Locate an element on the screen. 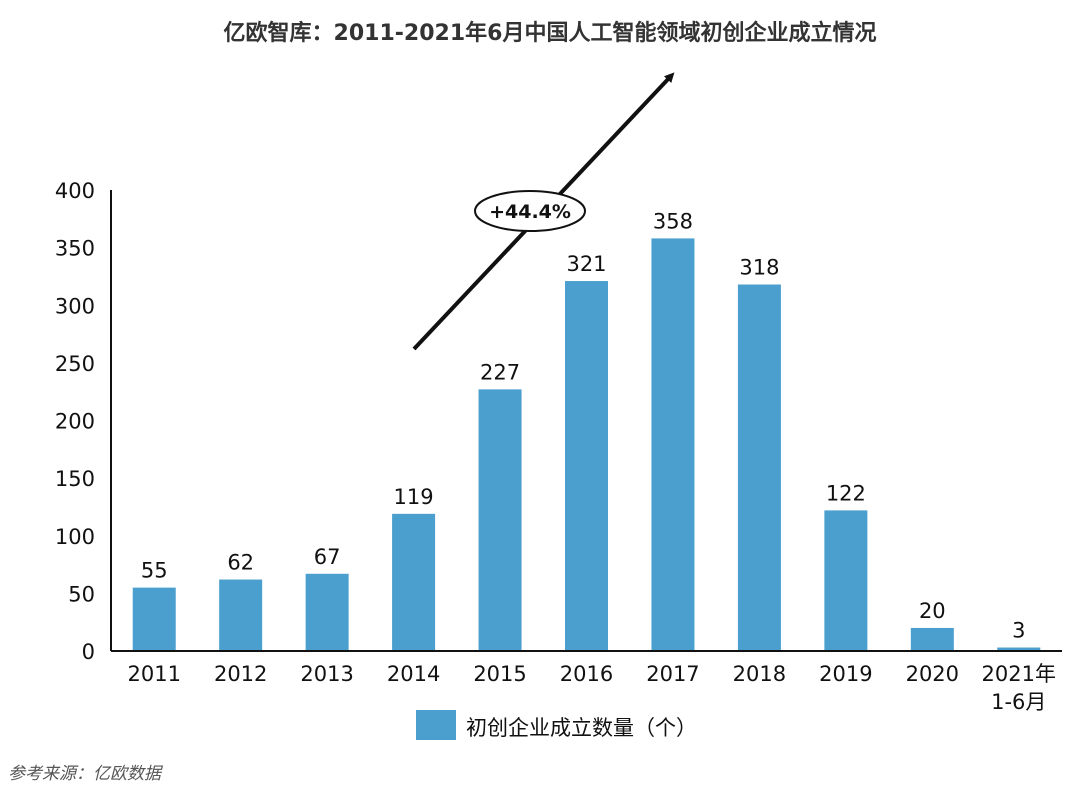 The width and height of the screenshot is (1080, 789). y-axis: 0 50 100 150 200 250 300 350 400 is located at coordinates (75, 421).